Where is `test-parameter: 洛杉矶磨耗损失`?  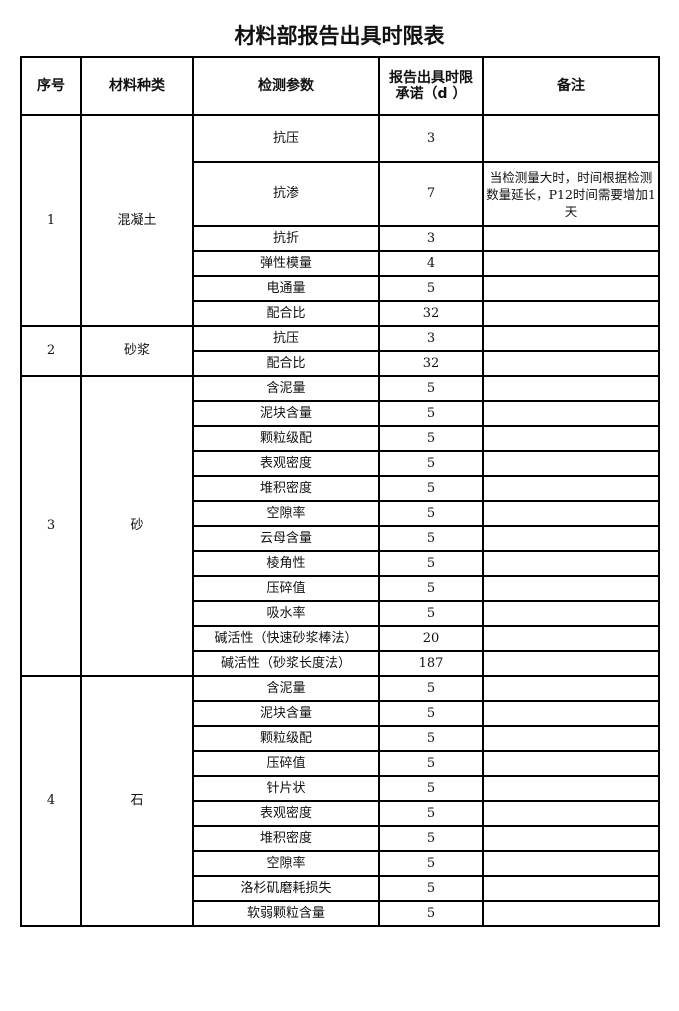
test-parameter: 洛杉矶磨耗损失 is located at coordinates (286, 888).